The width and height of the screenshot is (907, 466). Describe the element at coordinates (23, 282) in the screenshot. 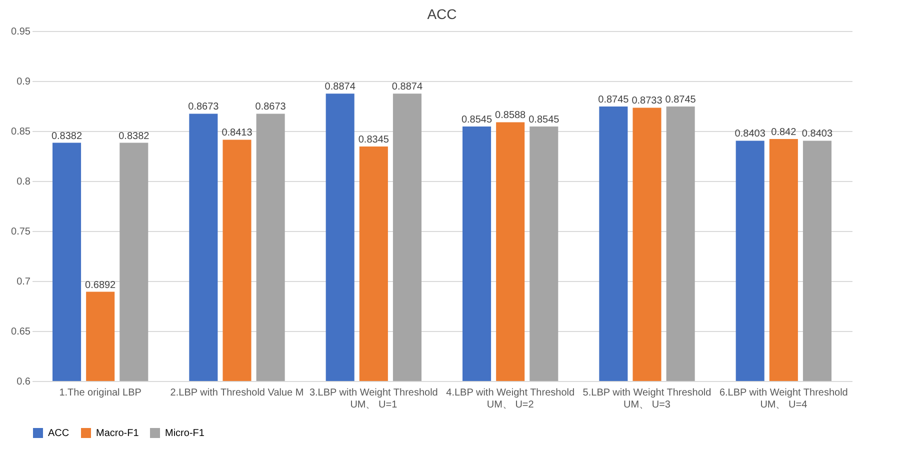

I see `y-tick-label: 0.7` at that location.